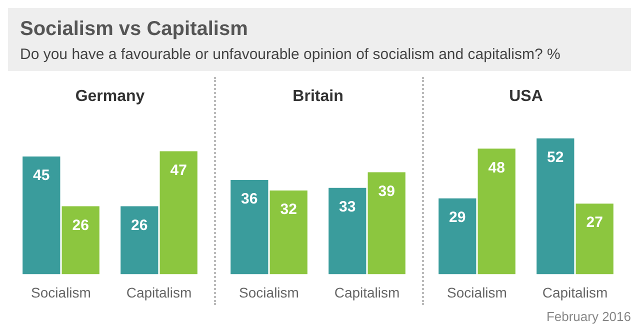  Describe the element at coordinates (496, 167) in the screenshot. I see `data-label: 48` at that location.